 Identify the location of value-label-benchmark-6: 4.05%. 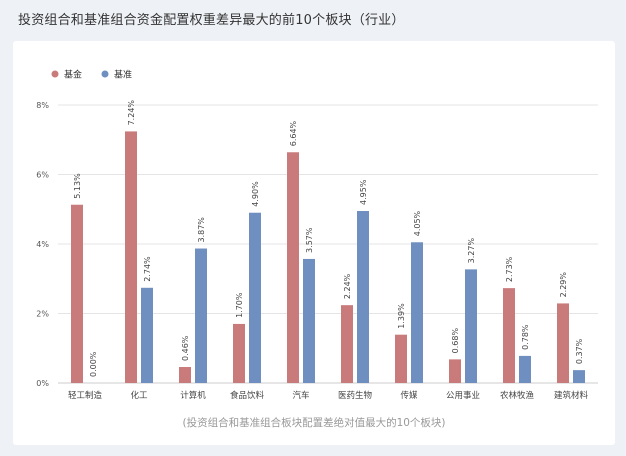
(417, 223).